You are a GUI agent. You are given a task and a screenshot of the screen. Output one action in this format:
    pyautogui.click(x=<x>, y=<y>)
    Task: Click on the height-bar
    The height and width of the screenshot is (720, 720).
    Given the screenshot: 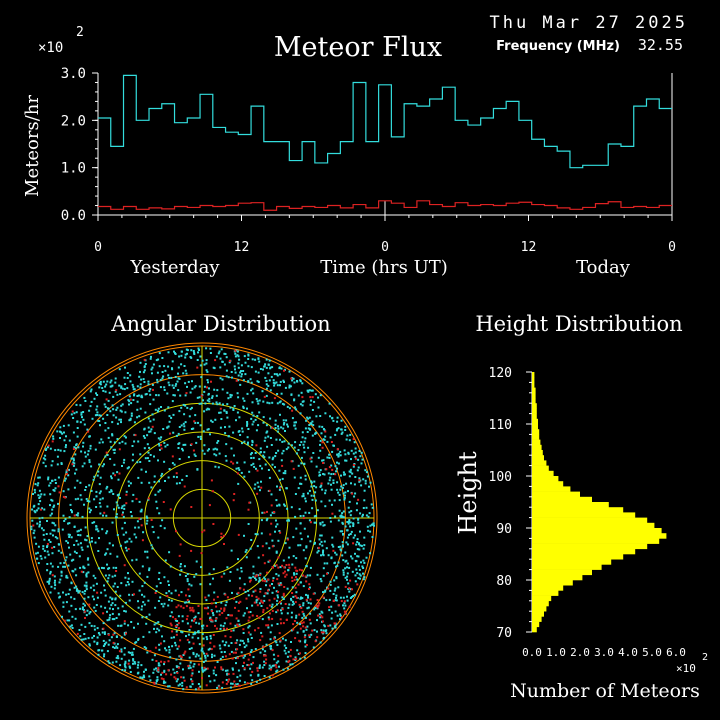 What is the action you would take?
    pyautogui.click(x=597, y=531)
    